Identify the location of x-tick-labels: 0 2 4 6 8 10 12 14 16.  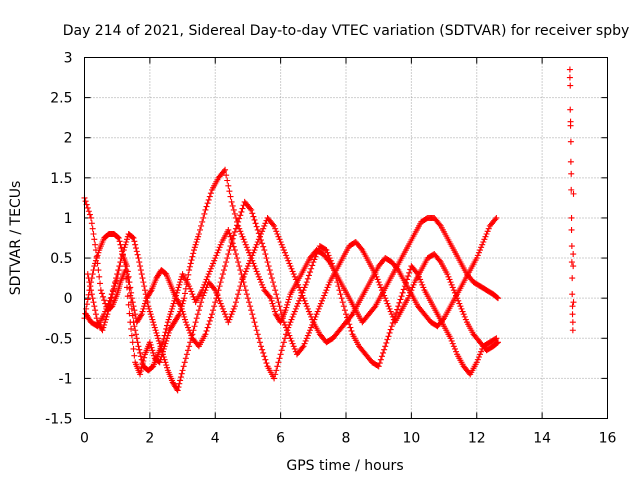
(348, 439).